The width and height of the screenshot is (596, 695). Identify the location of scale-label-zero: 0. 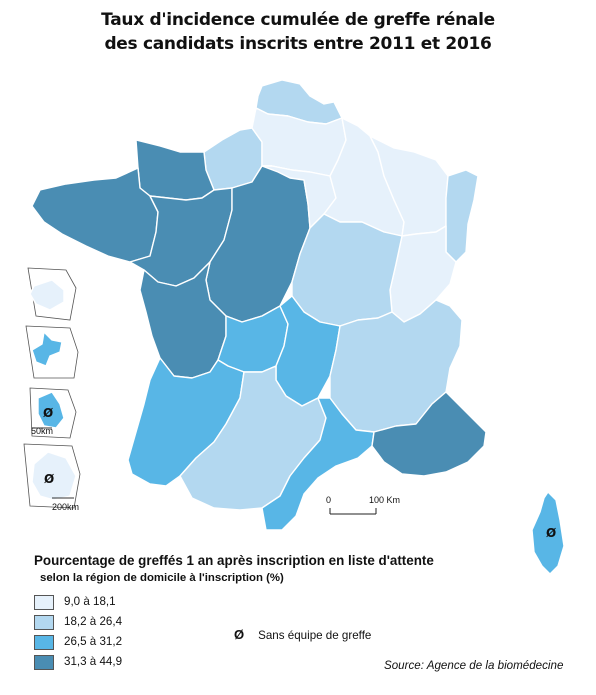
(328, 500).